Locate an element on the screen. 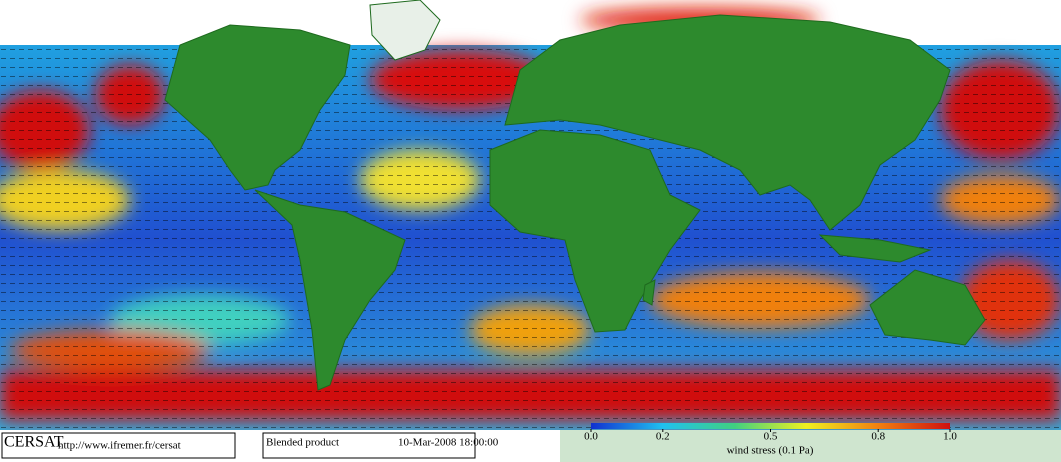 The image size is (1061, 462). colorbar-label: wind stress (0.1 Pa) is located at coordinates (770, 451).